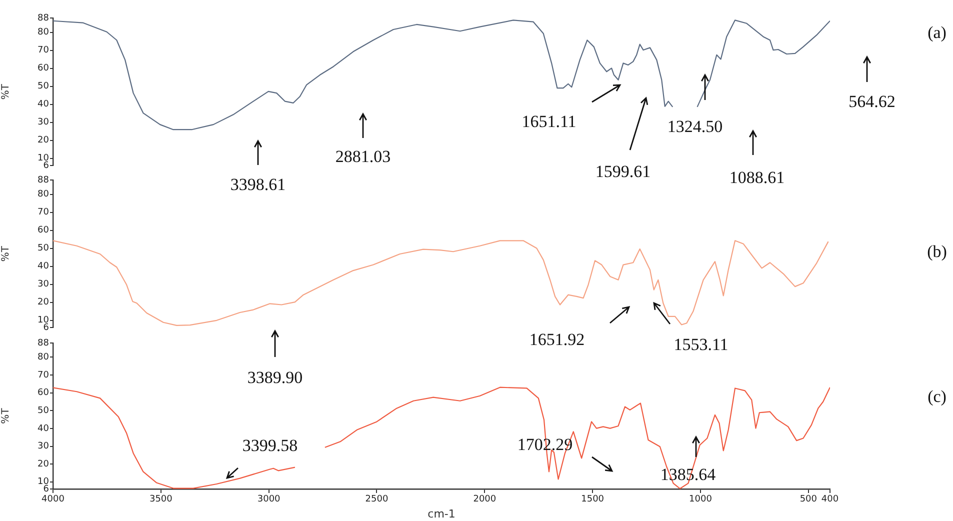 The width and height of the screenshot is (953, 521). I want to click on x-tick-label: 2500, so click(376, 499).